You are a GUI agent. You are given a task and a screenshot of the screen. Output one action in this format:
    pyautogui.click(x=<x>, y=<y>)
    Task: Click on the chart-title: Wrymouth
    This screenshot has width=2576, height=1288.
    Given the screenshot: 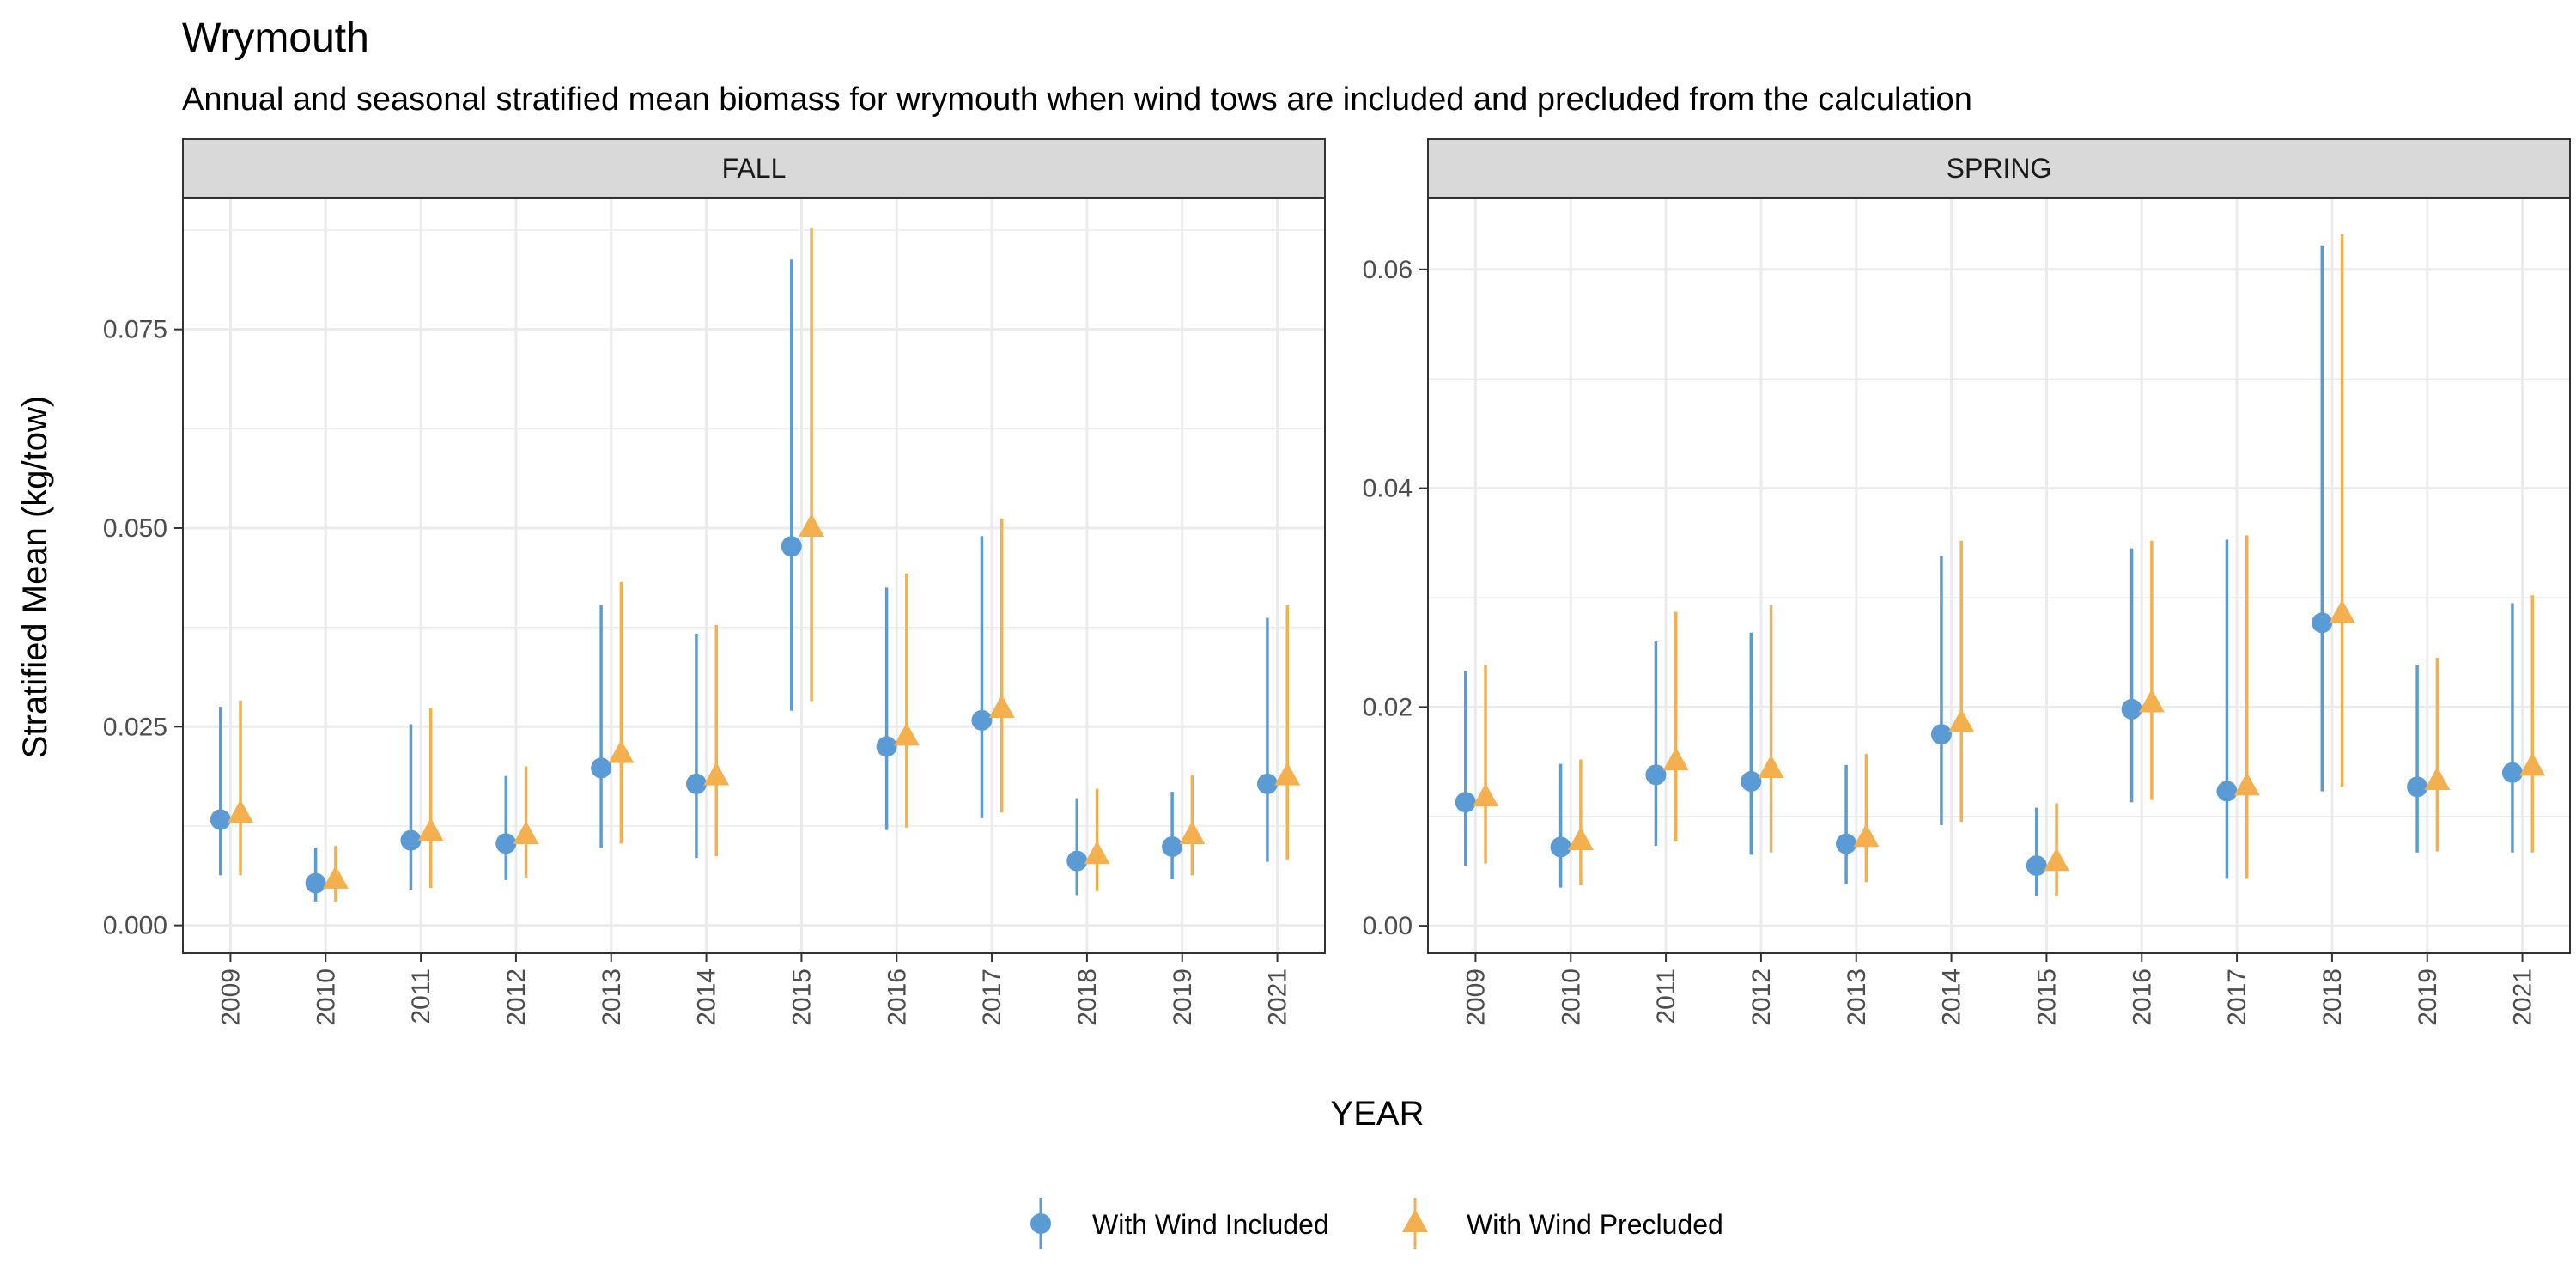 What is the action you would take?
    pyautogui.click(x=275, y=38)
    